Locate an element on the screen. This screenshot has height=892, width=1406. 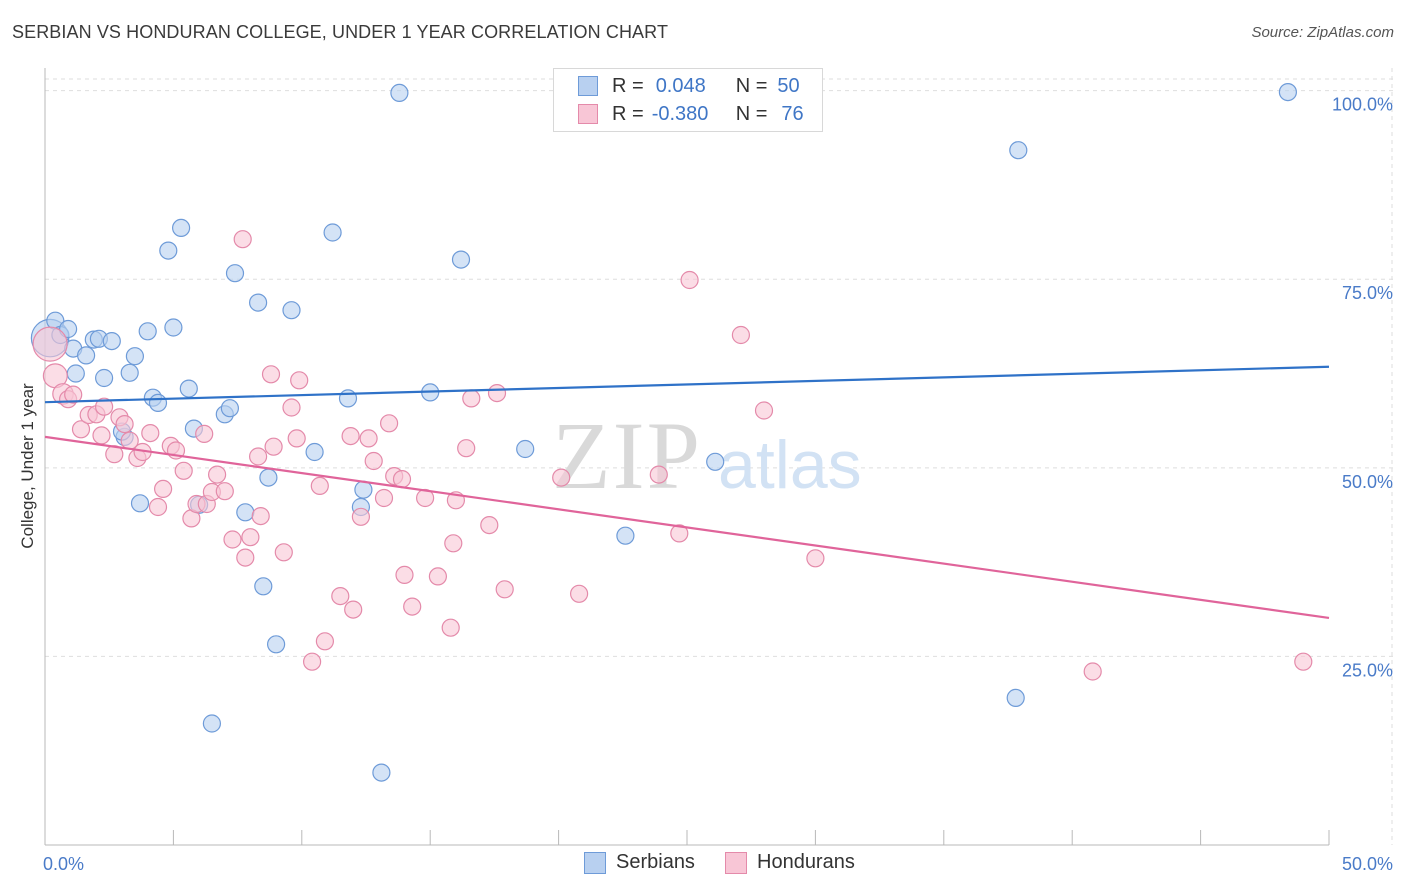
serbians-swatch is located at coordinates (595, 862).